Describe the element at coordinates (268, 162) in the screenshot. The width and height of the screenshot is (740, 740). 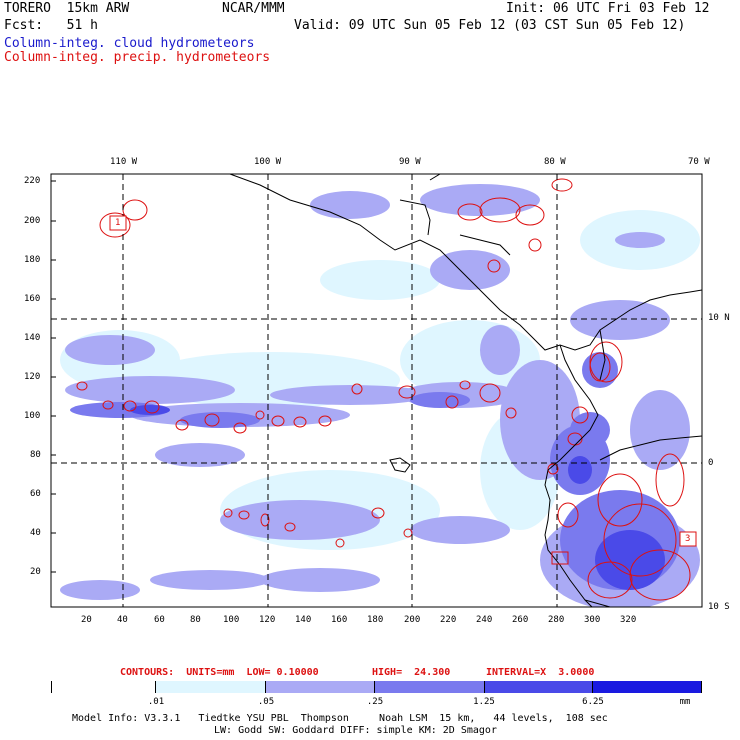
I see `lon-label-100w: 100 W` at that location.